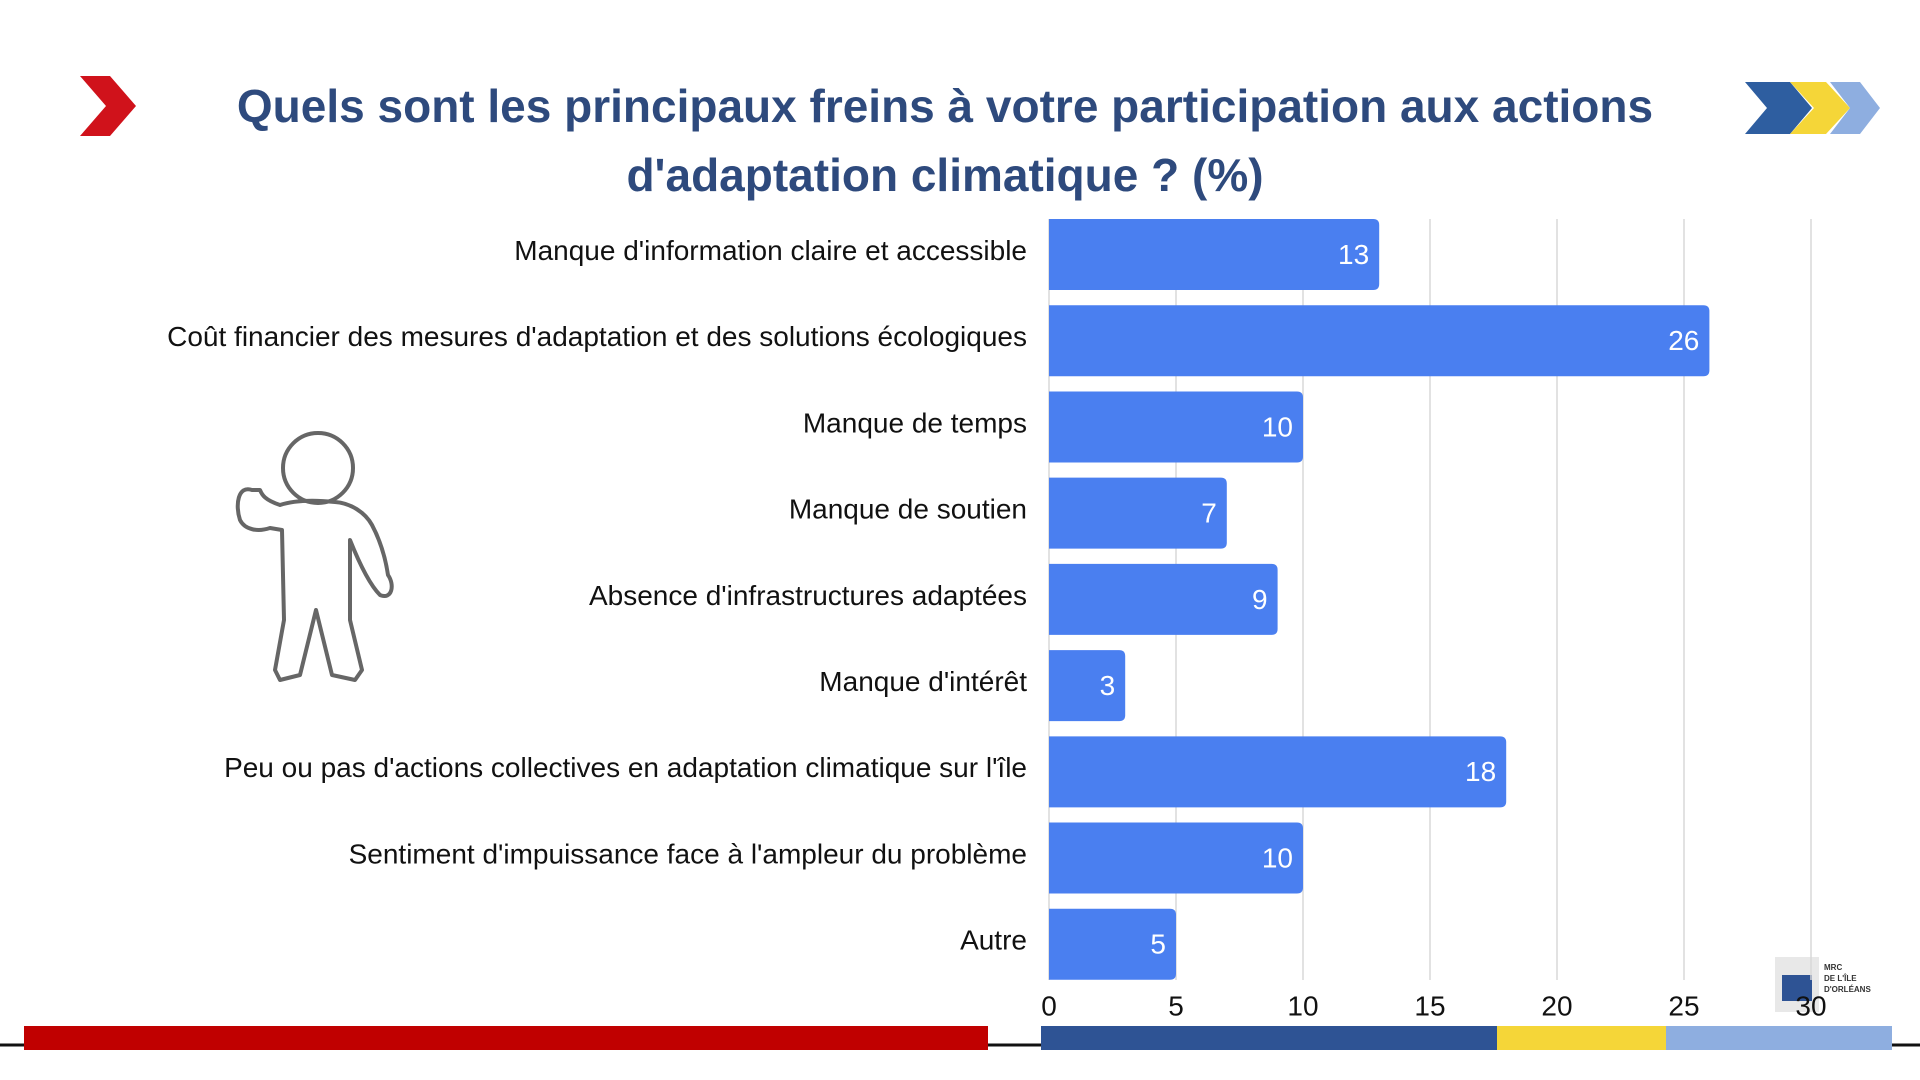  Describe the element at coordinates (1797, 988) in the screenshot. I see `logo-shield` at that location.